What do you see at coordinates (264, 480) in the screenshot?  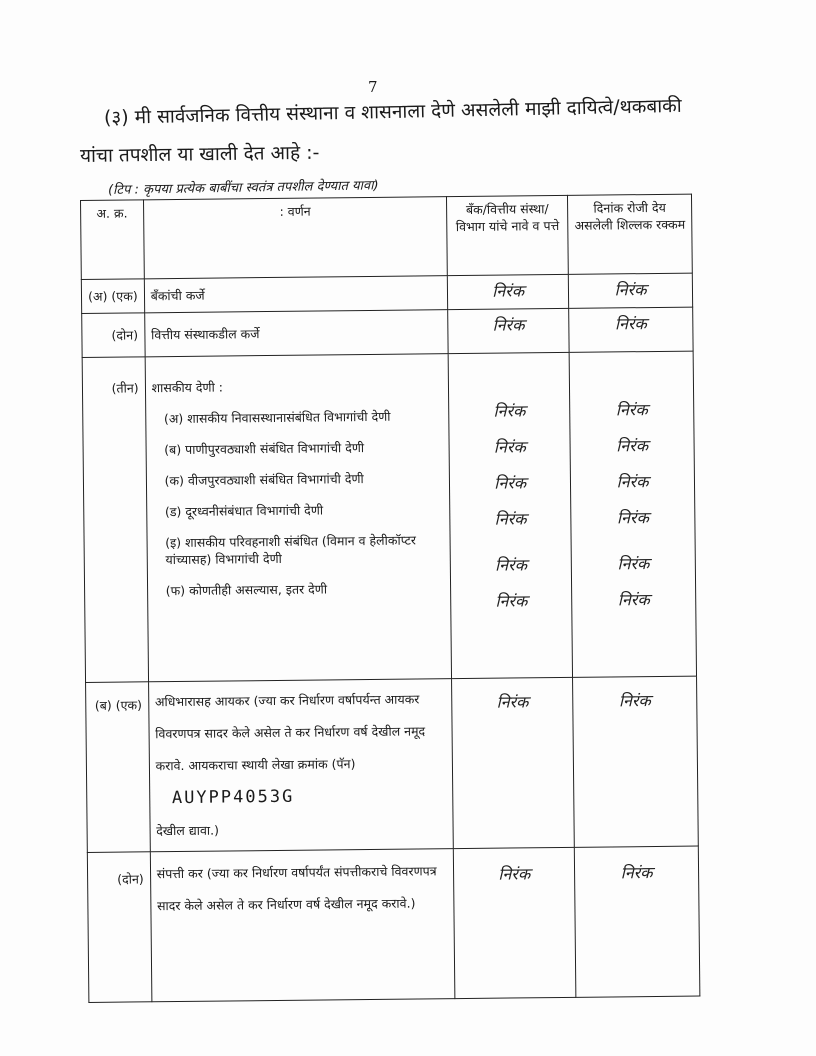 I see `subitem-description: (क) वीजपुरवठ्याशी संबंधित विभागांची देणी` at bounding box center [264, 480].